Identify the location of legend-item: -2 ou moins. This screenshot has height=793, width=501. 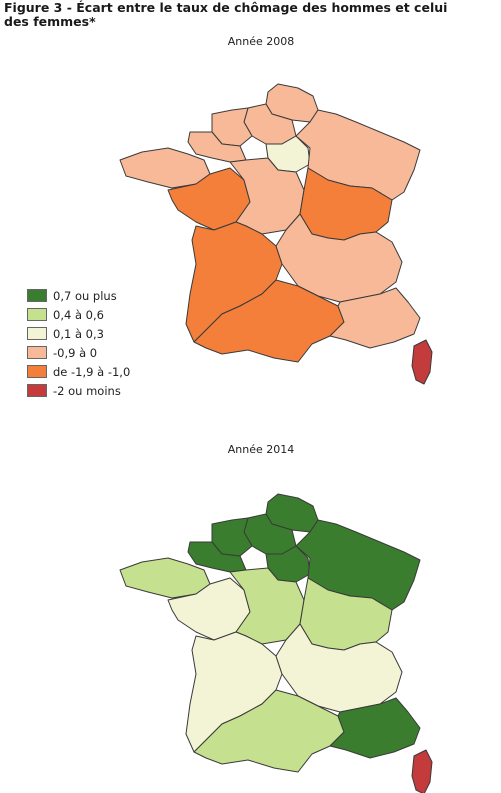
(78, 390).